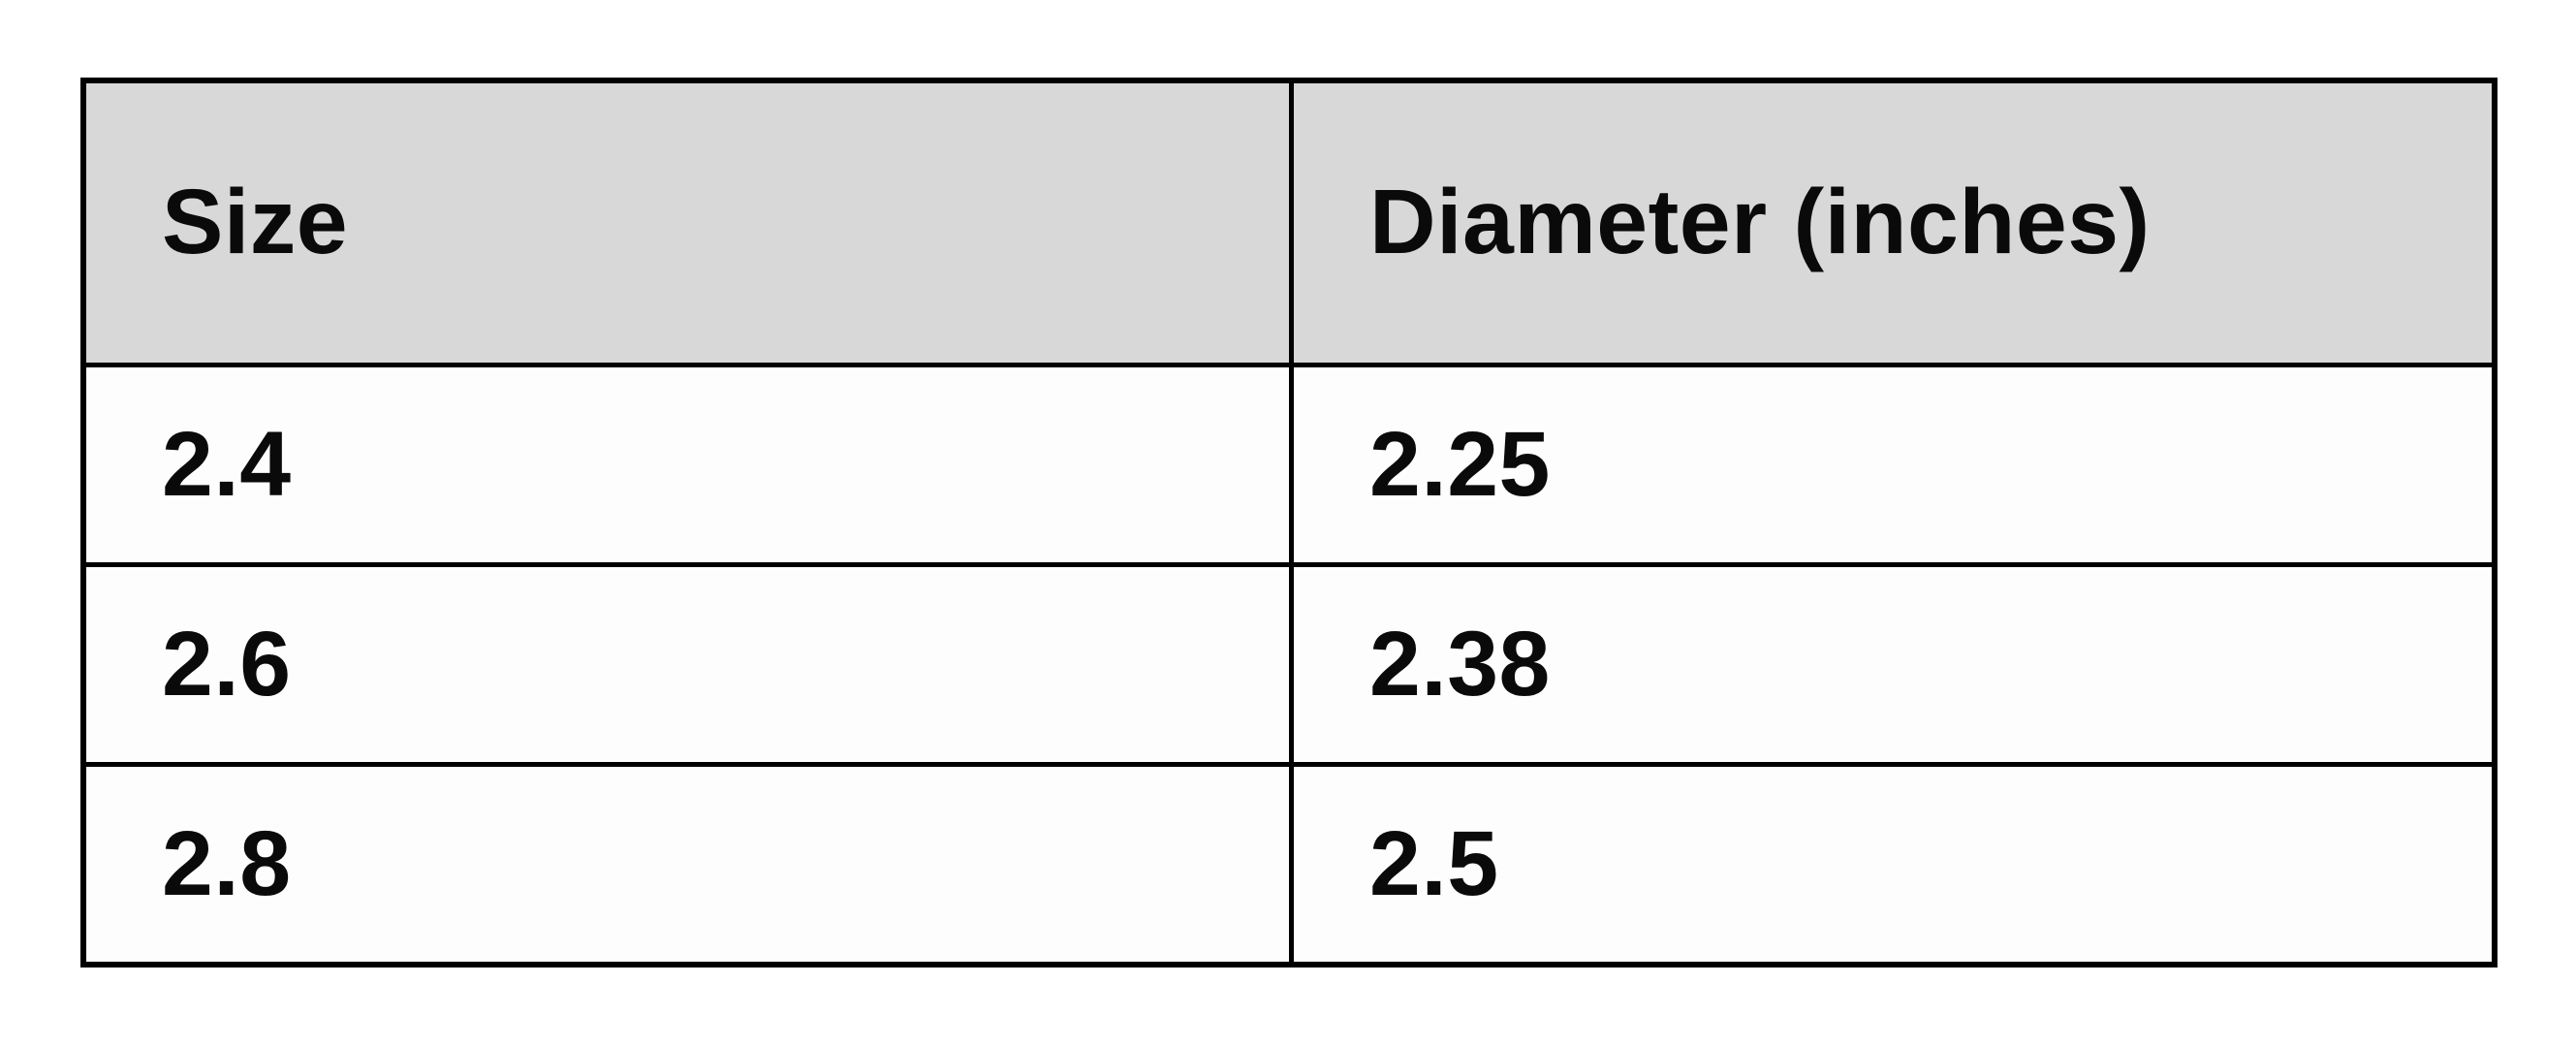  I want to click on column-header-diameter: Diameter (inches), so click(1892, 222).